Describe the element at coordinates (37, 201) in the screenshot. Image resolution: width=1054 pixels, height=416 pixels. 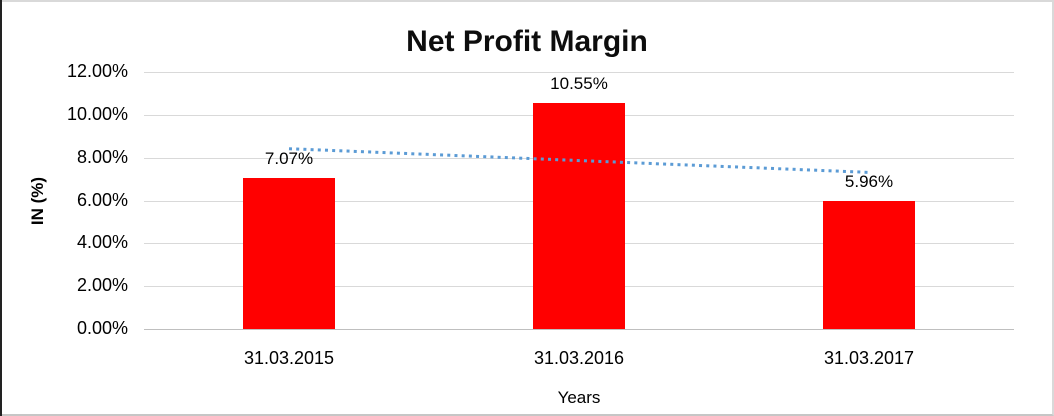
I see `y-axis-title: IN (%)` at that location.